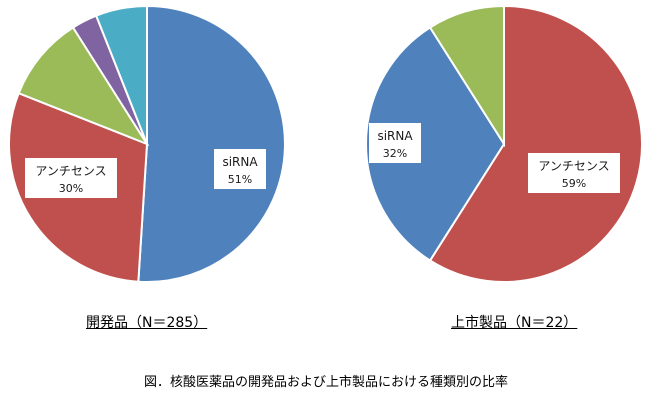 Image resolution: width=652 pixels, height=401 pixels. Describe the element at coordinates (325, 382) in the screenshot. I see `figure-caption: 図．核酸医薬品の開発品および上市製品における種類別の比率` at that location.